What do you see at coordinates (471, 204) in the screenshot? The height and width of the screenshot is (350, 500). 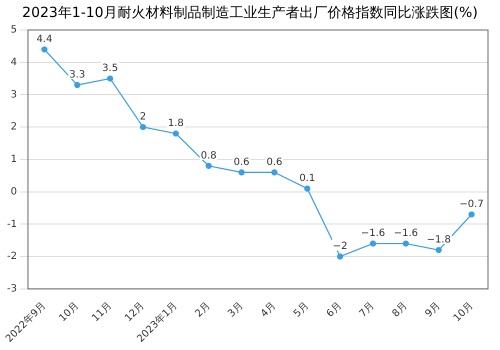 I see `data-label: −0.7` at bounding box center [471, 204].